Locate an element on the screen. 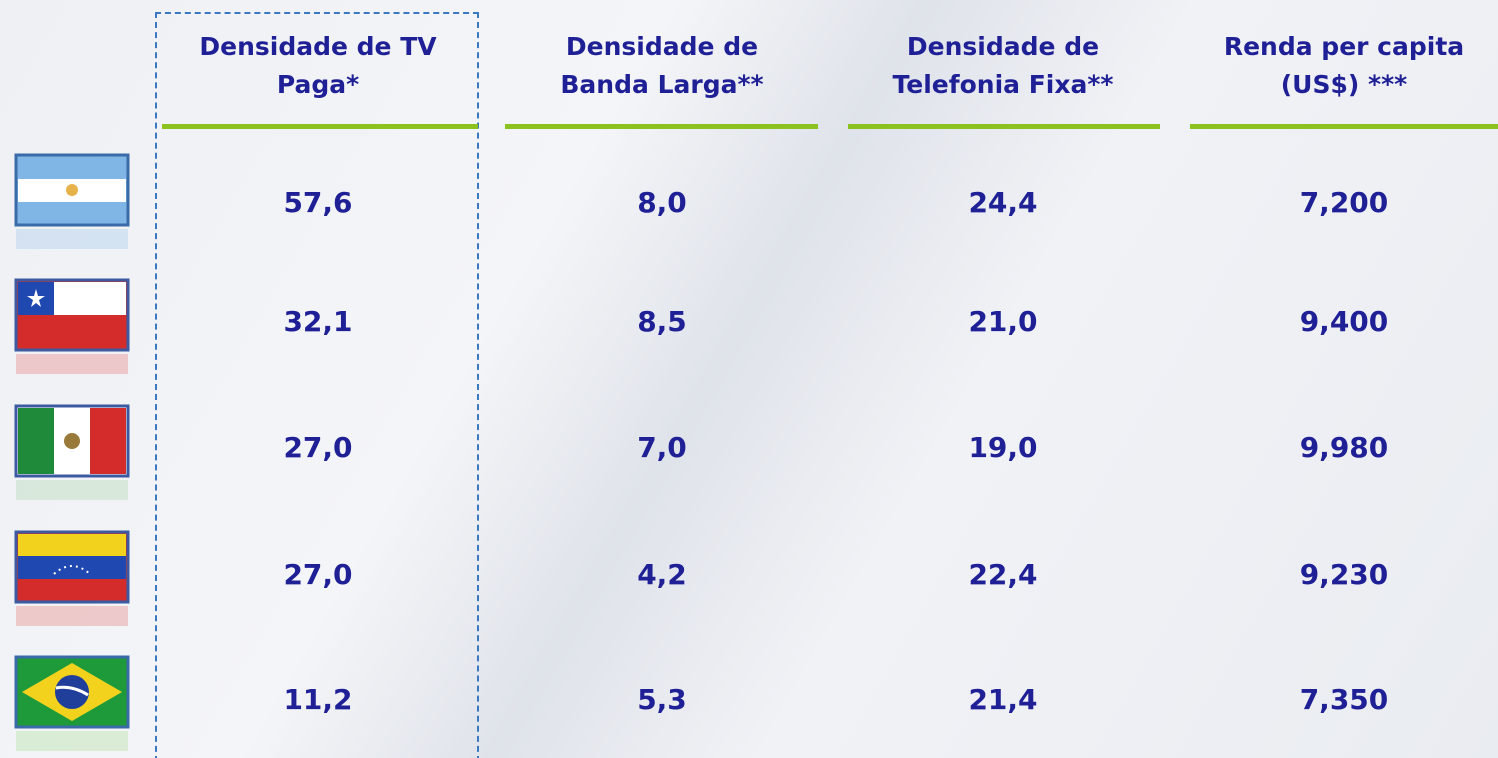  cell: 57,6 is located at coordinates (318, 202).